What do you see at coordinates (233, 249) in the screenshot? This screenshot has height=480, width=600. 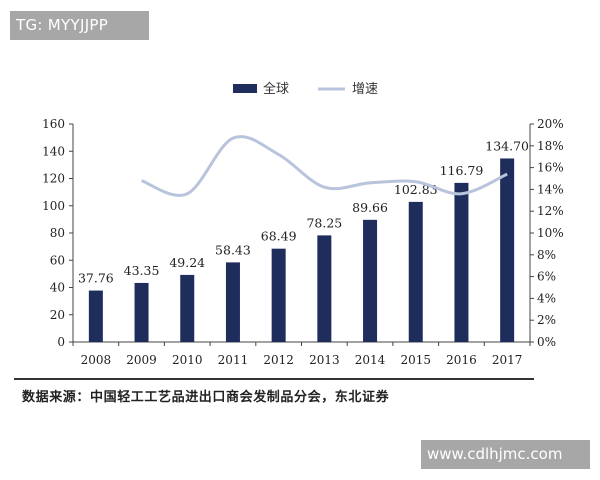 I see `bar-data-label: 58.43` at bounding box center [233, 249].